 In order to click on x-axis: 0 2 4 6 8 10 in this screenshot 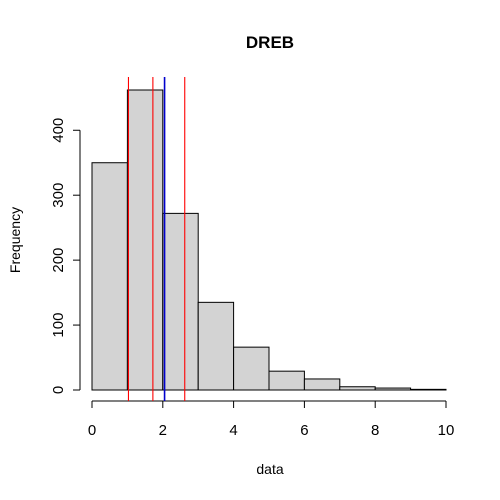, I will do `click(271, 419)`.